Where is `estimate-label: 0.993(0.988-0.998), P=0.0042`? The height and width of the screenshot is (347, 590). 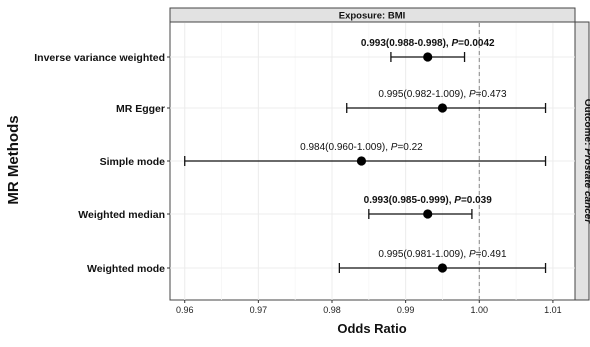 estimate-label: 0.993(0.988-0.998), P=0.0042 is located at coordinates (428, 43).